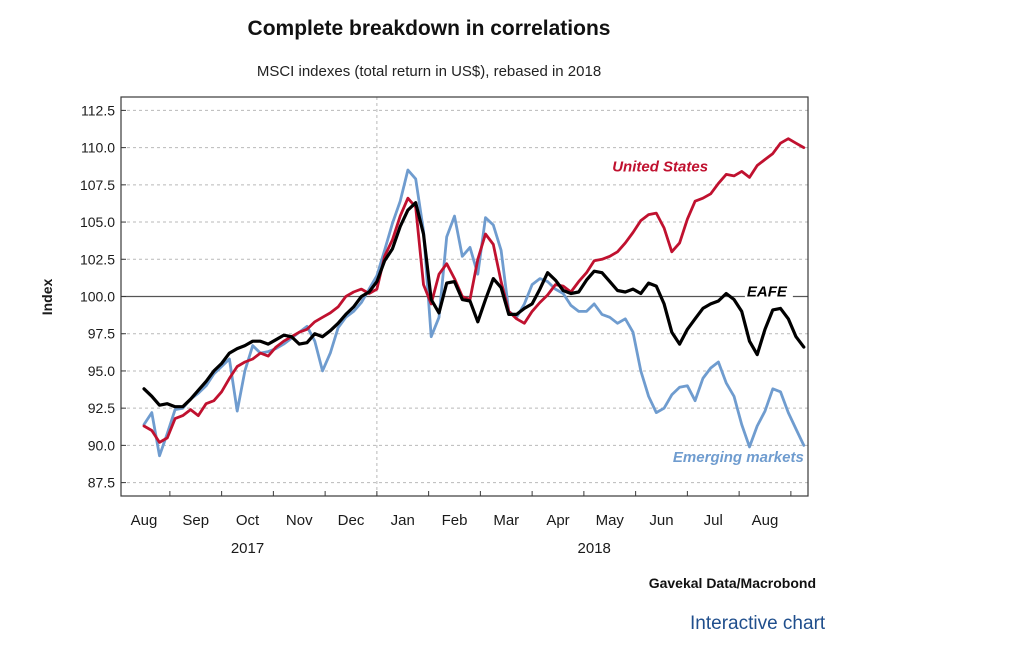 The height and width of the screenshot is (659, 1011). I want to click on x-tick-label: May, so click(610, 520).